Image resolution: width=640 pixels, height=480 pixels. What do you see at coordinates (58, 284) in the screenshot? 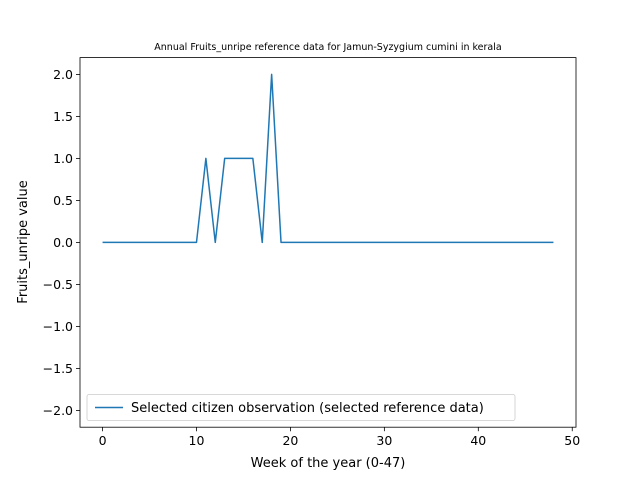
I see `y-tick-label: −0.5` at bounding box center [58, 284].